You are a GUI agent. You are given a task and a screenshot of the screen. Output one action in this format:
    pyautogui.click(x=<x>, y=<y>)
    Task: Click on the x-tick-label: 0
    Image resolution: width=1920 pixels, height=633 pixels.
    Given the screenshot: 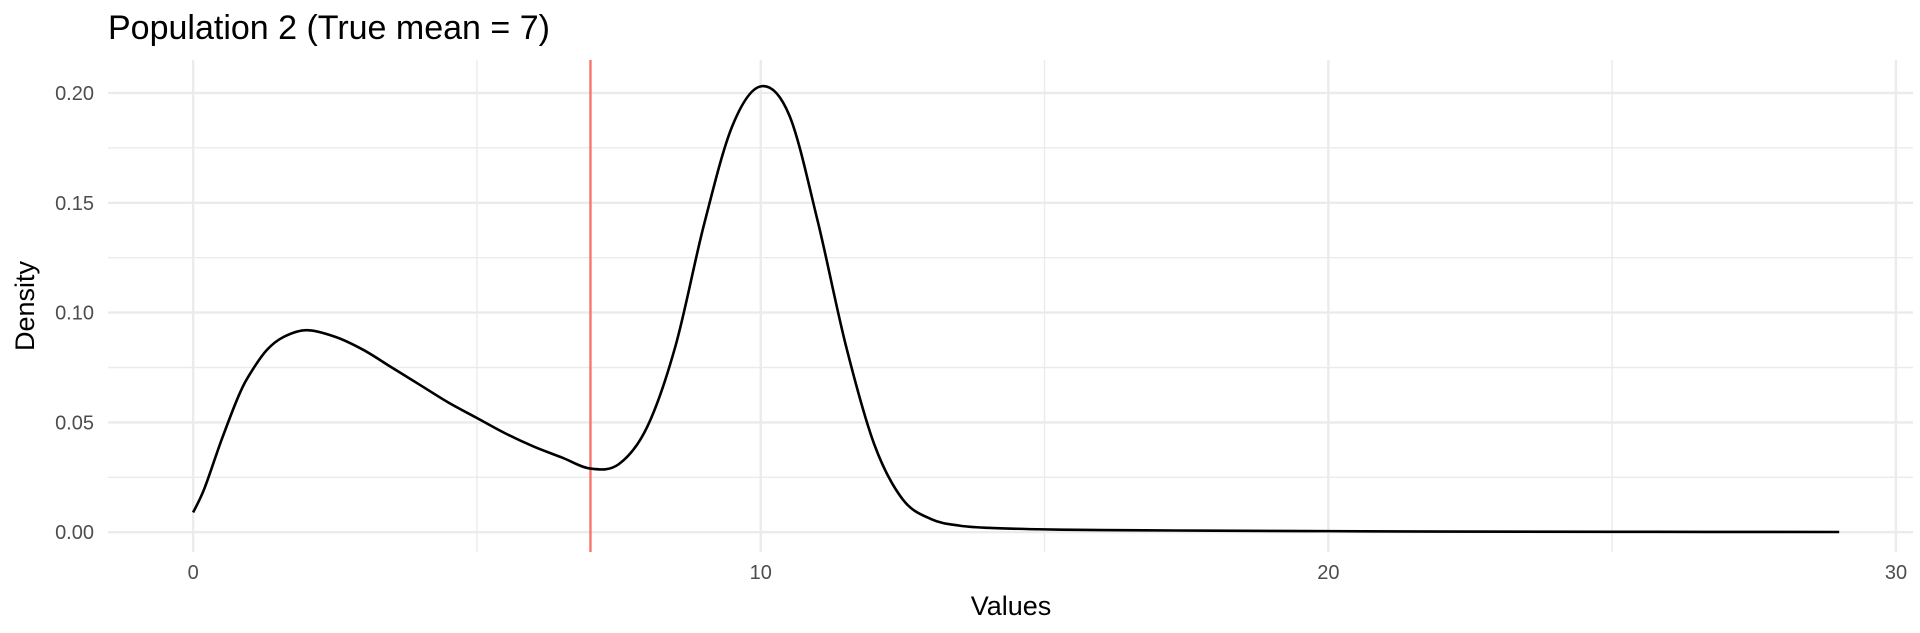 What is the action you would take?
    pyautogui.click(x=193, y=573)
    